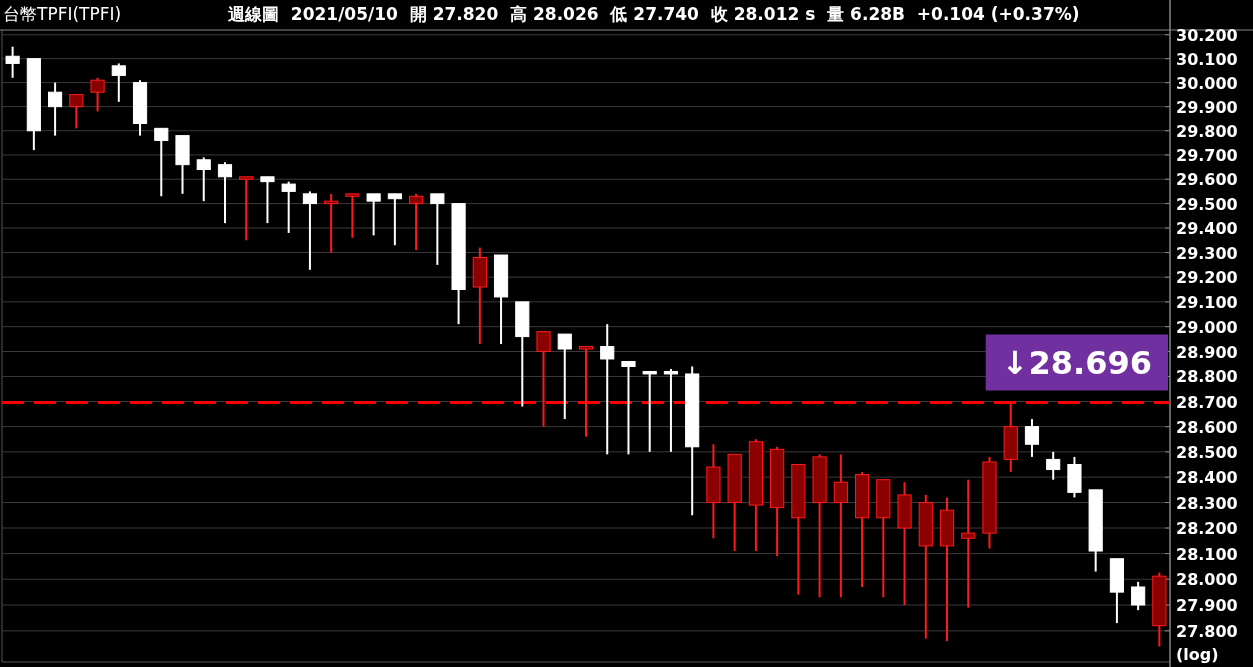 This screenshot has width=1253, height=667. I want to click on ylabel: (log), so click(1197, 654).